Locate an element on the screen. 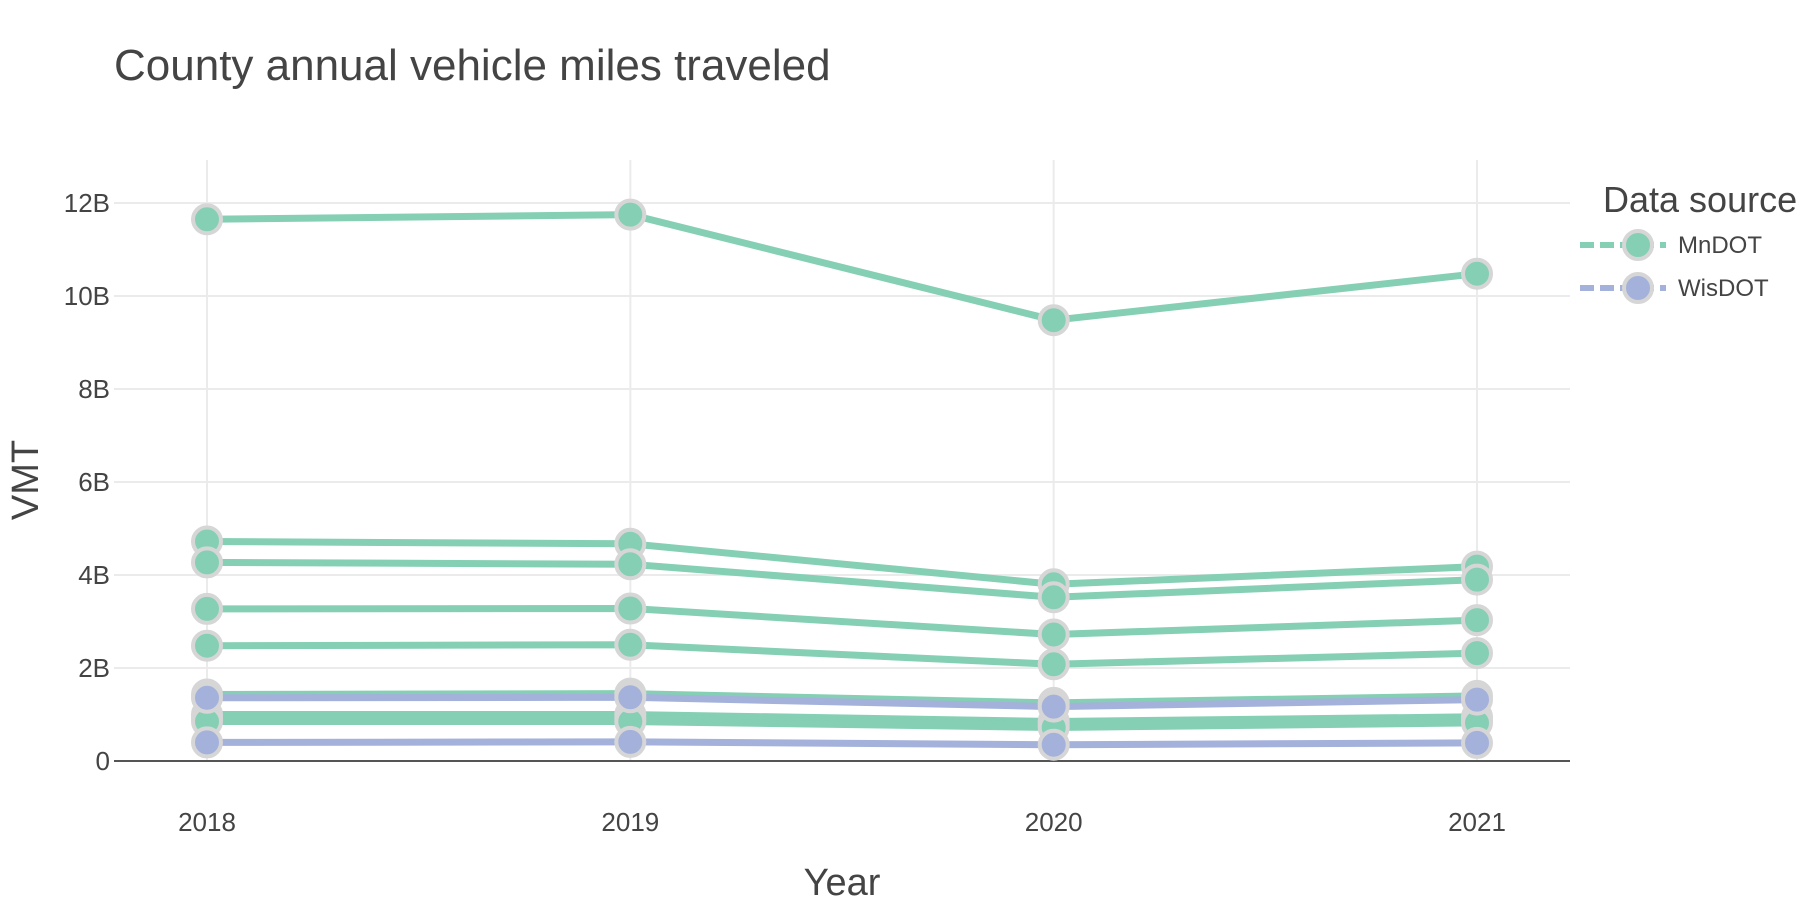 This screenshot has height=900, width=1800. y-tick-label: 0 is located at coordinates (103, 761).